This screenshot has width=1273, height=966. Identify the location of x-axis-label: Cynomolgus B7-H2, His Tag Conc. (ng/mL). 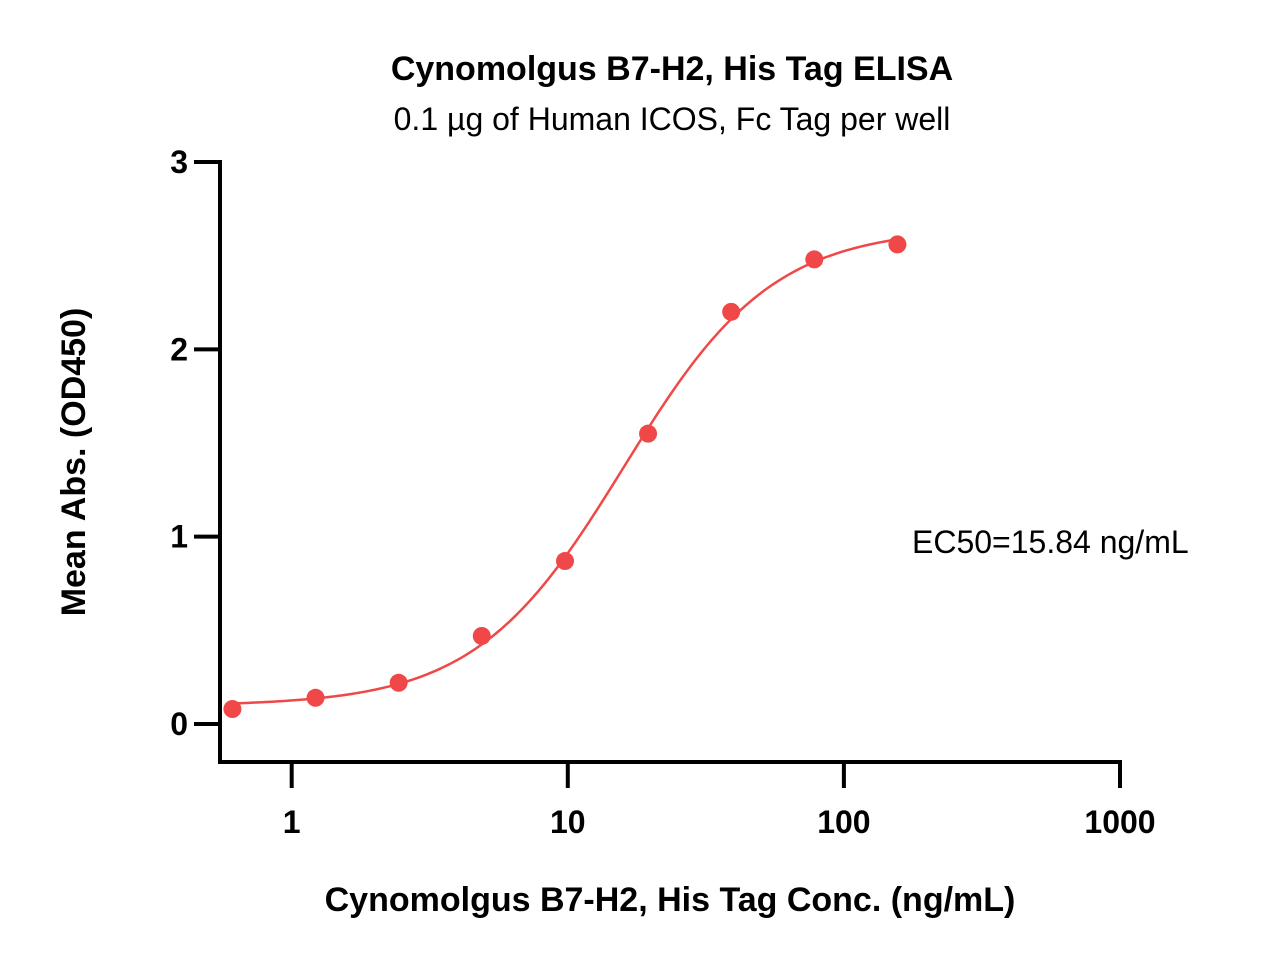
(670, 900).